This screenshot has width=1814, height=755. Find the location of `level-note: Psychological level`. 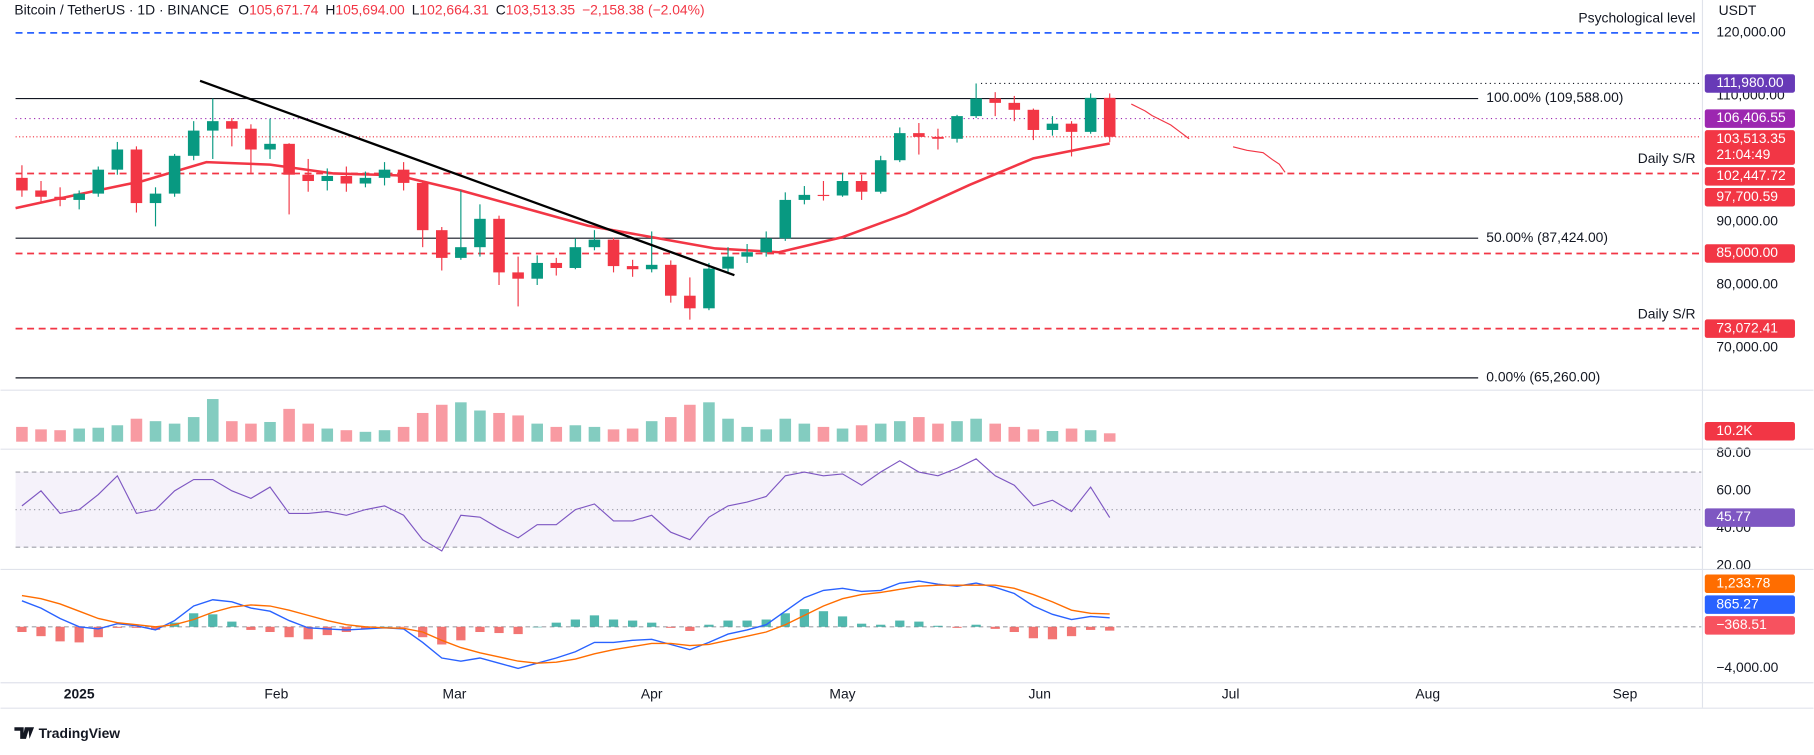

level-note: Psychological level is located at coordinates (1636, 18).